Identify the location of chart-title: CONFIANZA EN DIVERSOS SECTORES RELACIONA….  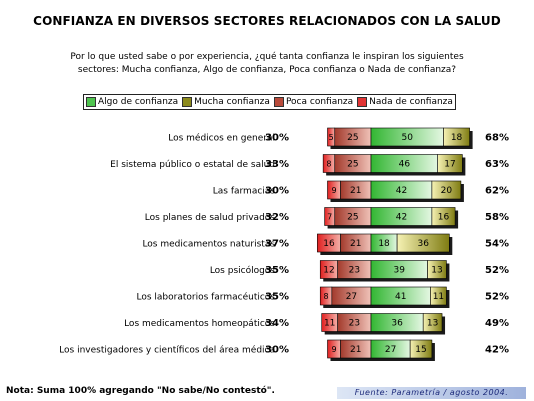
(267, 21).